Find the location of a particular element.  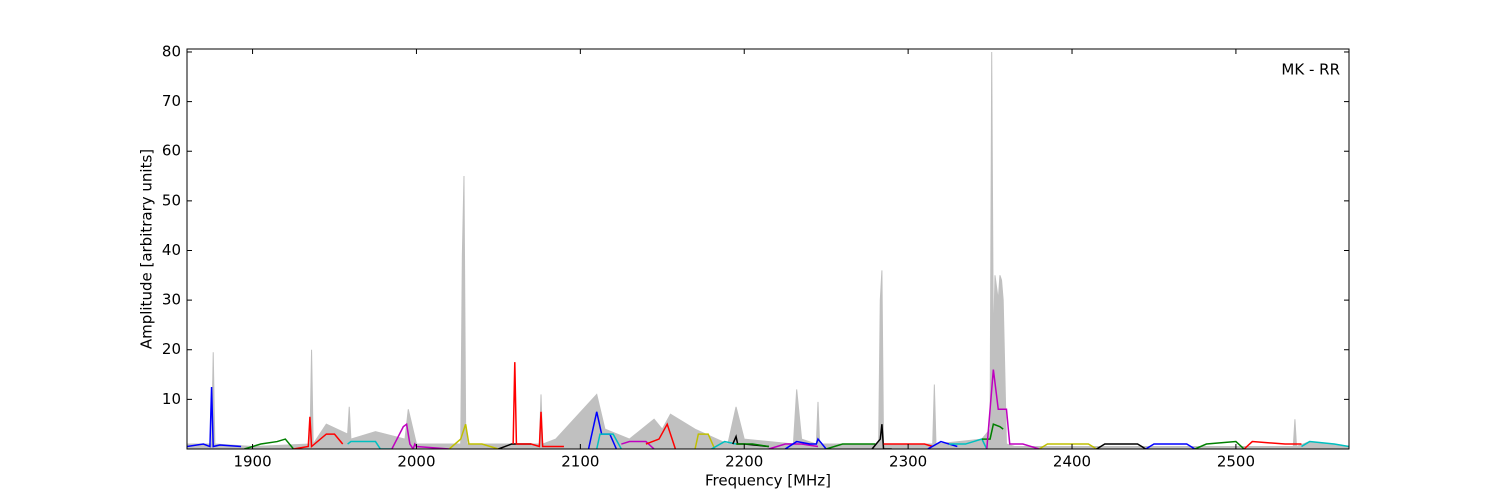

x-tick-label: 2000 is located at coordinates (416, 462).